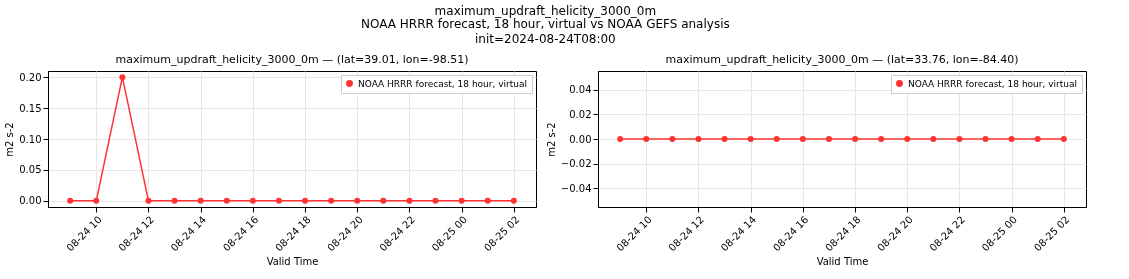 The image size is (1129, 279). What do you see at coordinates (30, 170) in the screenshot?
I see `y-tick-label: 0.05` at bounding box center [30, 170].